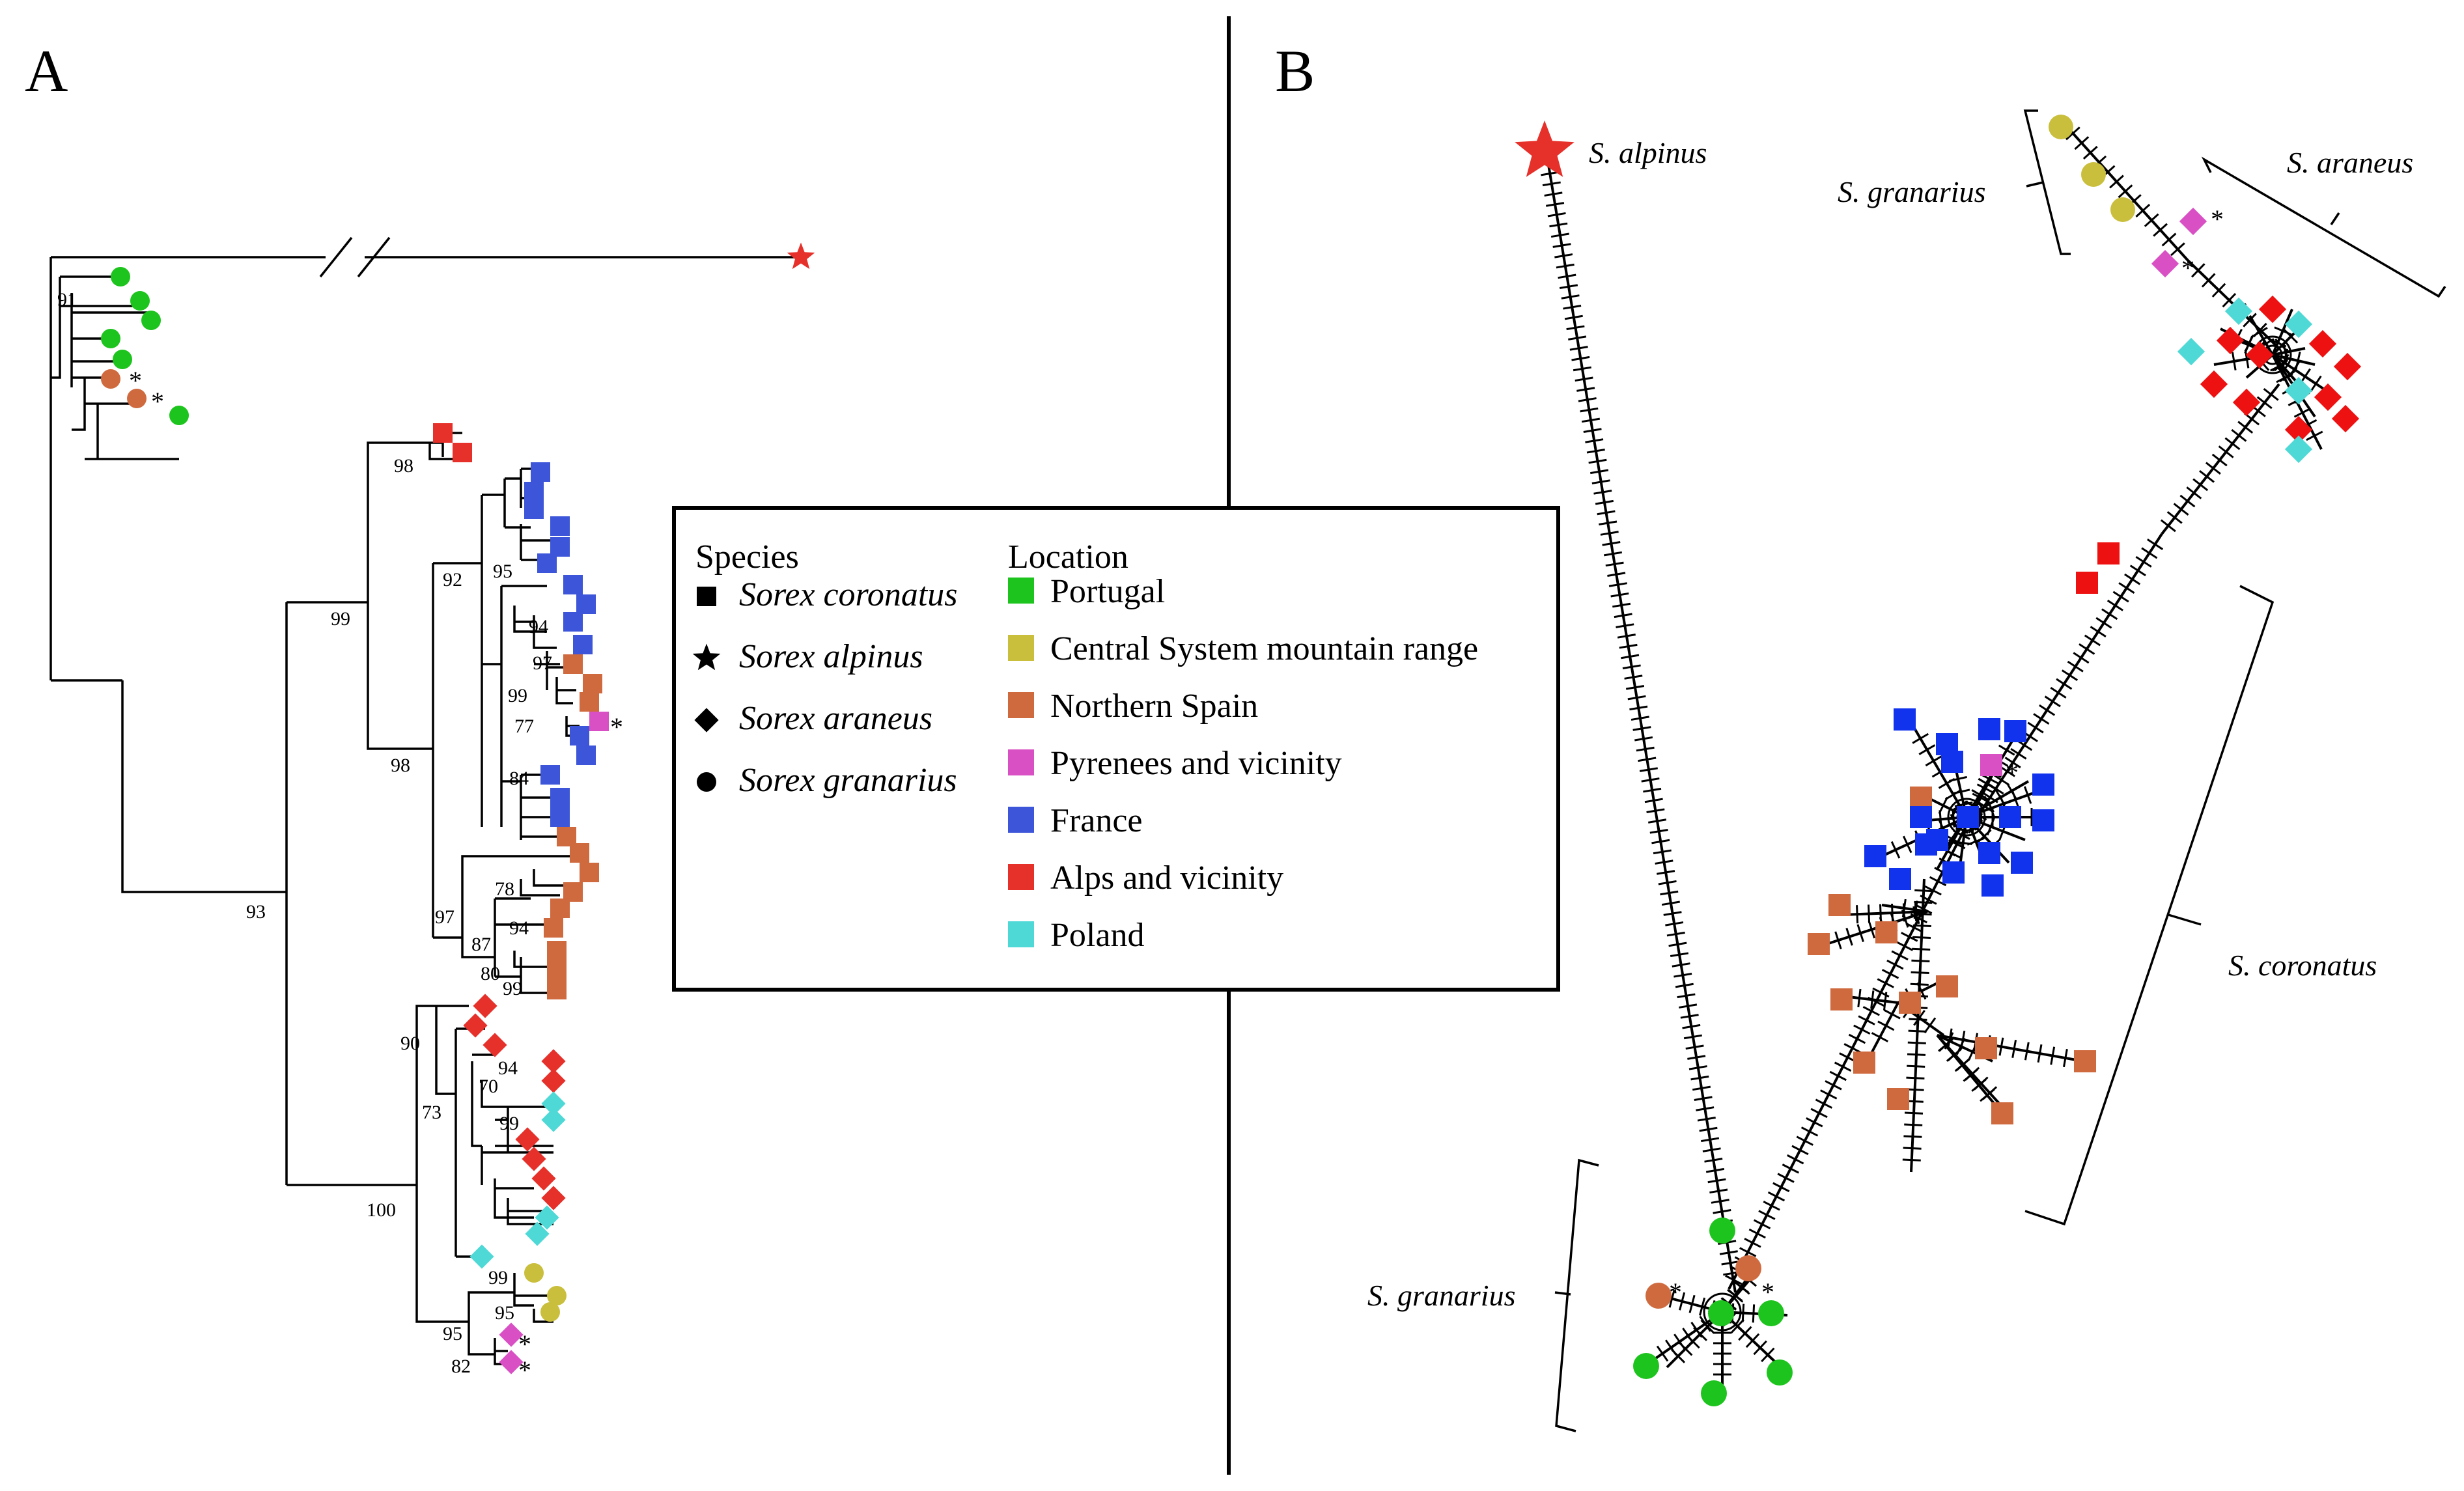 Image resolution: width=2464 pixels, height=1491 pixels. Describe the element at coordinates (747, 557) in the screenshot. I see `legend-species-title: Species` at that location.